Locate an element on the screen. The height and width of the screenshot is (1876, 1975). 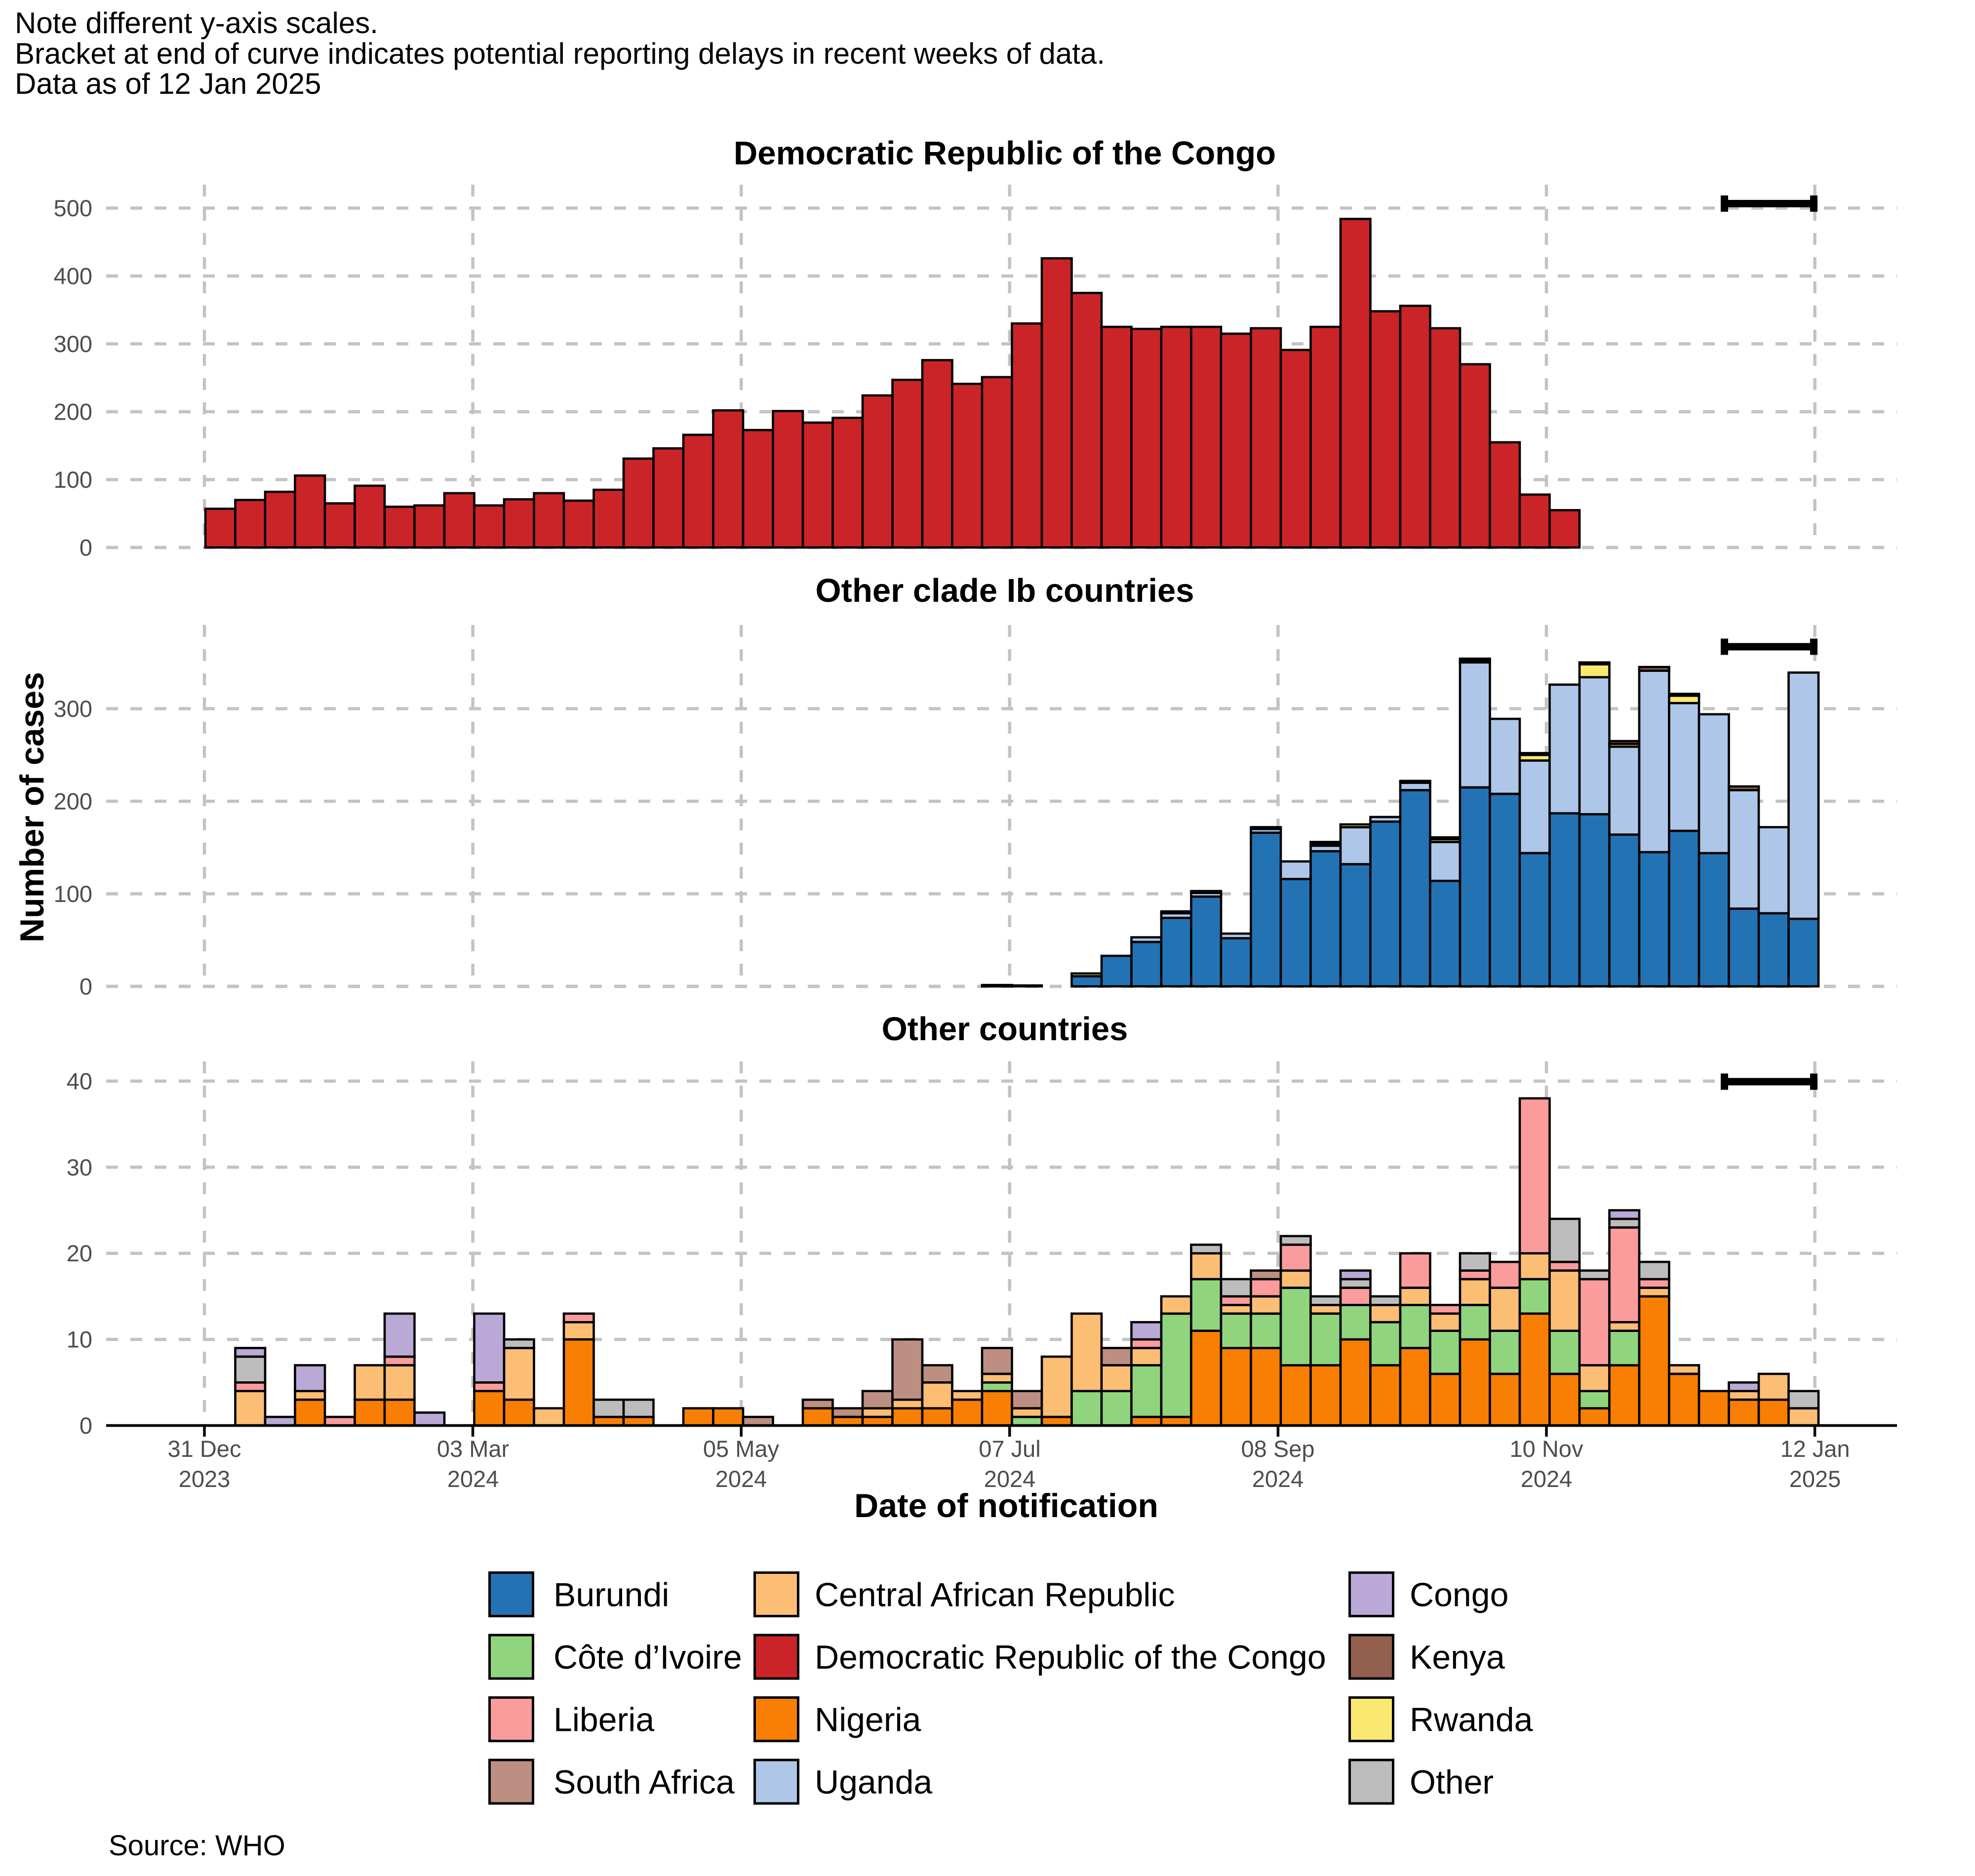
svg-text: Data as of 12 Jan 2025 is located at coordinates (168, 83).